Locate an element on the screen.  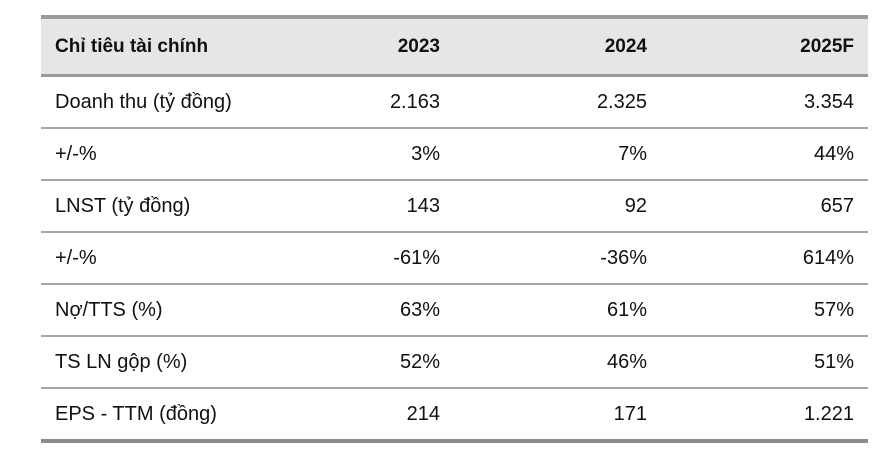
row-label: EPS - TTM (đồng) is located at coordinates (170, 415).